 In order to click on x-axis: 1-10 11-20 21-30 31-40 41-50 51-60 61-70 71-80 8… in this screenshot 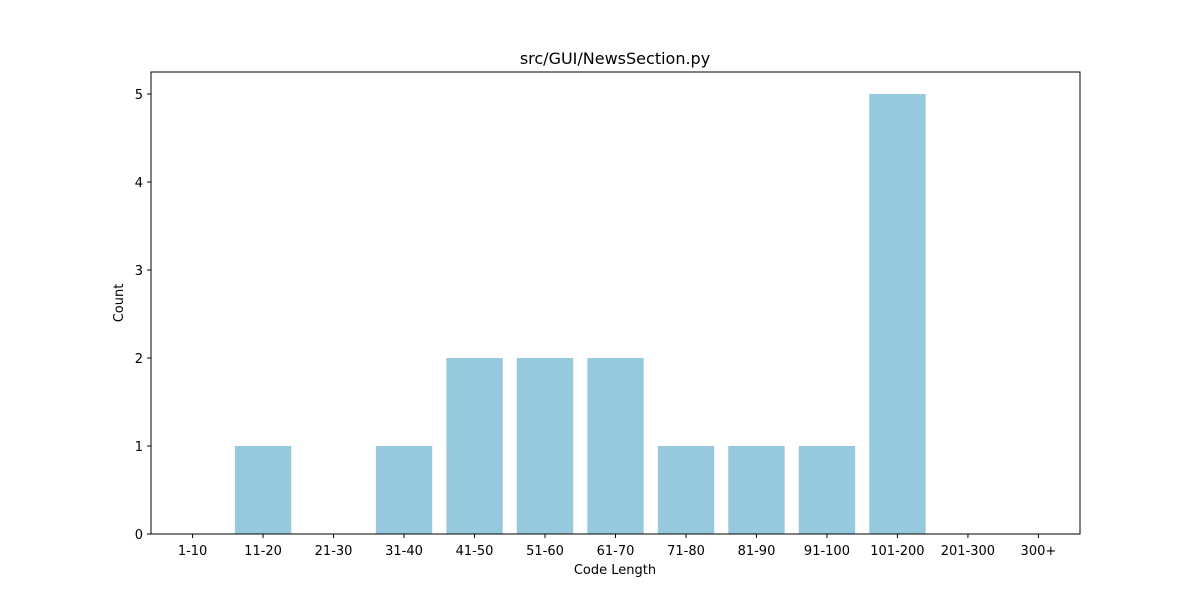, I will do `click(617, 546)`.